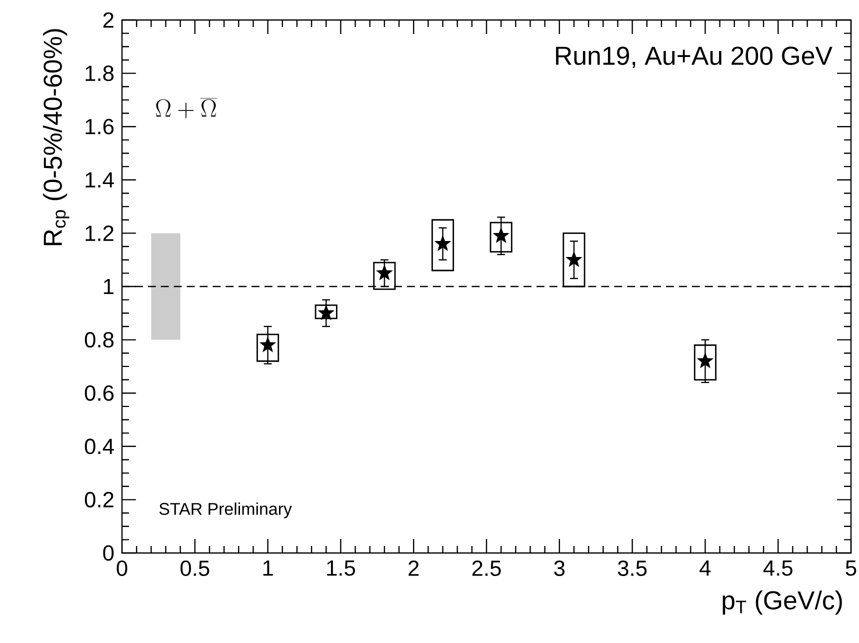  Describe the element at coordinates (100, 74) in the screenshot. I see `y-tick-label: 1.8` at that location.